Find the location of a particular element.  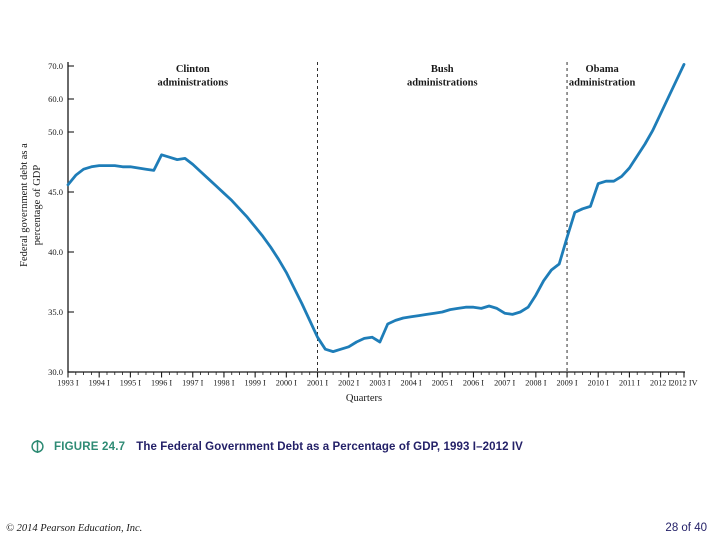

x-tick-label: 2012 IV is located at coordinates (683, 383).